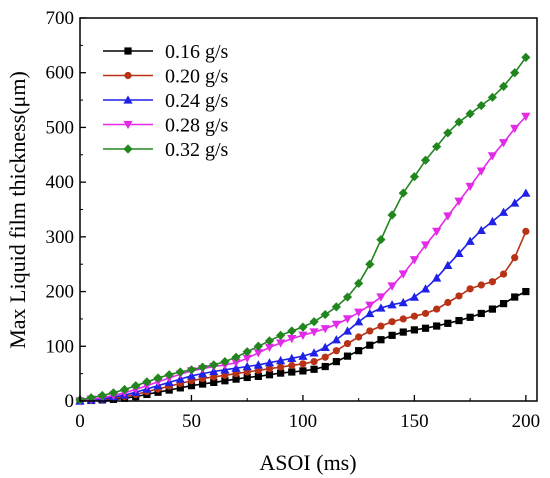 This screenshot has height=478, width=550. I want to click on y-tick-label: 400, so click(60, 182).